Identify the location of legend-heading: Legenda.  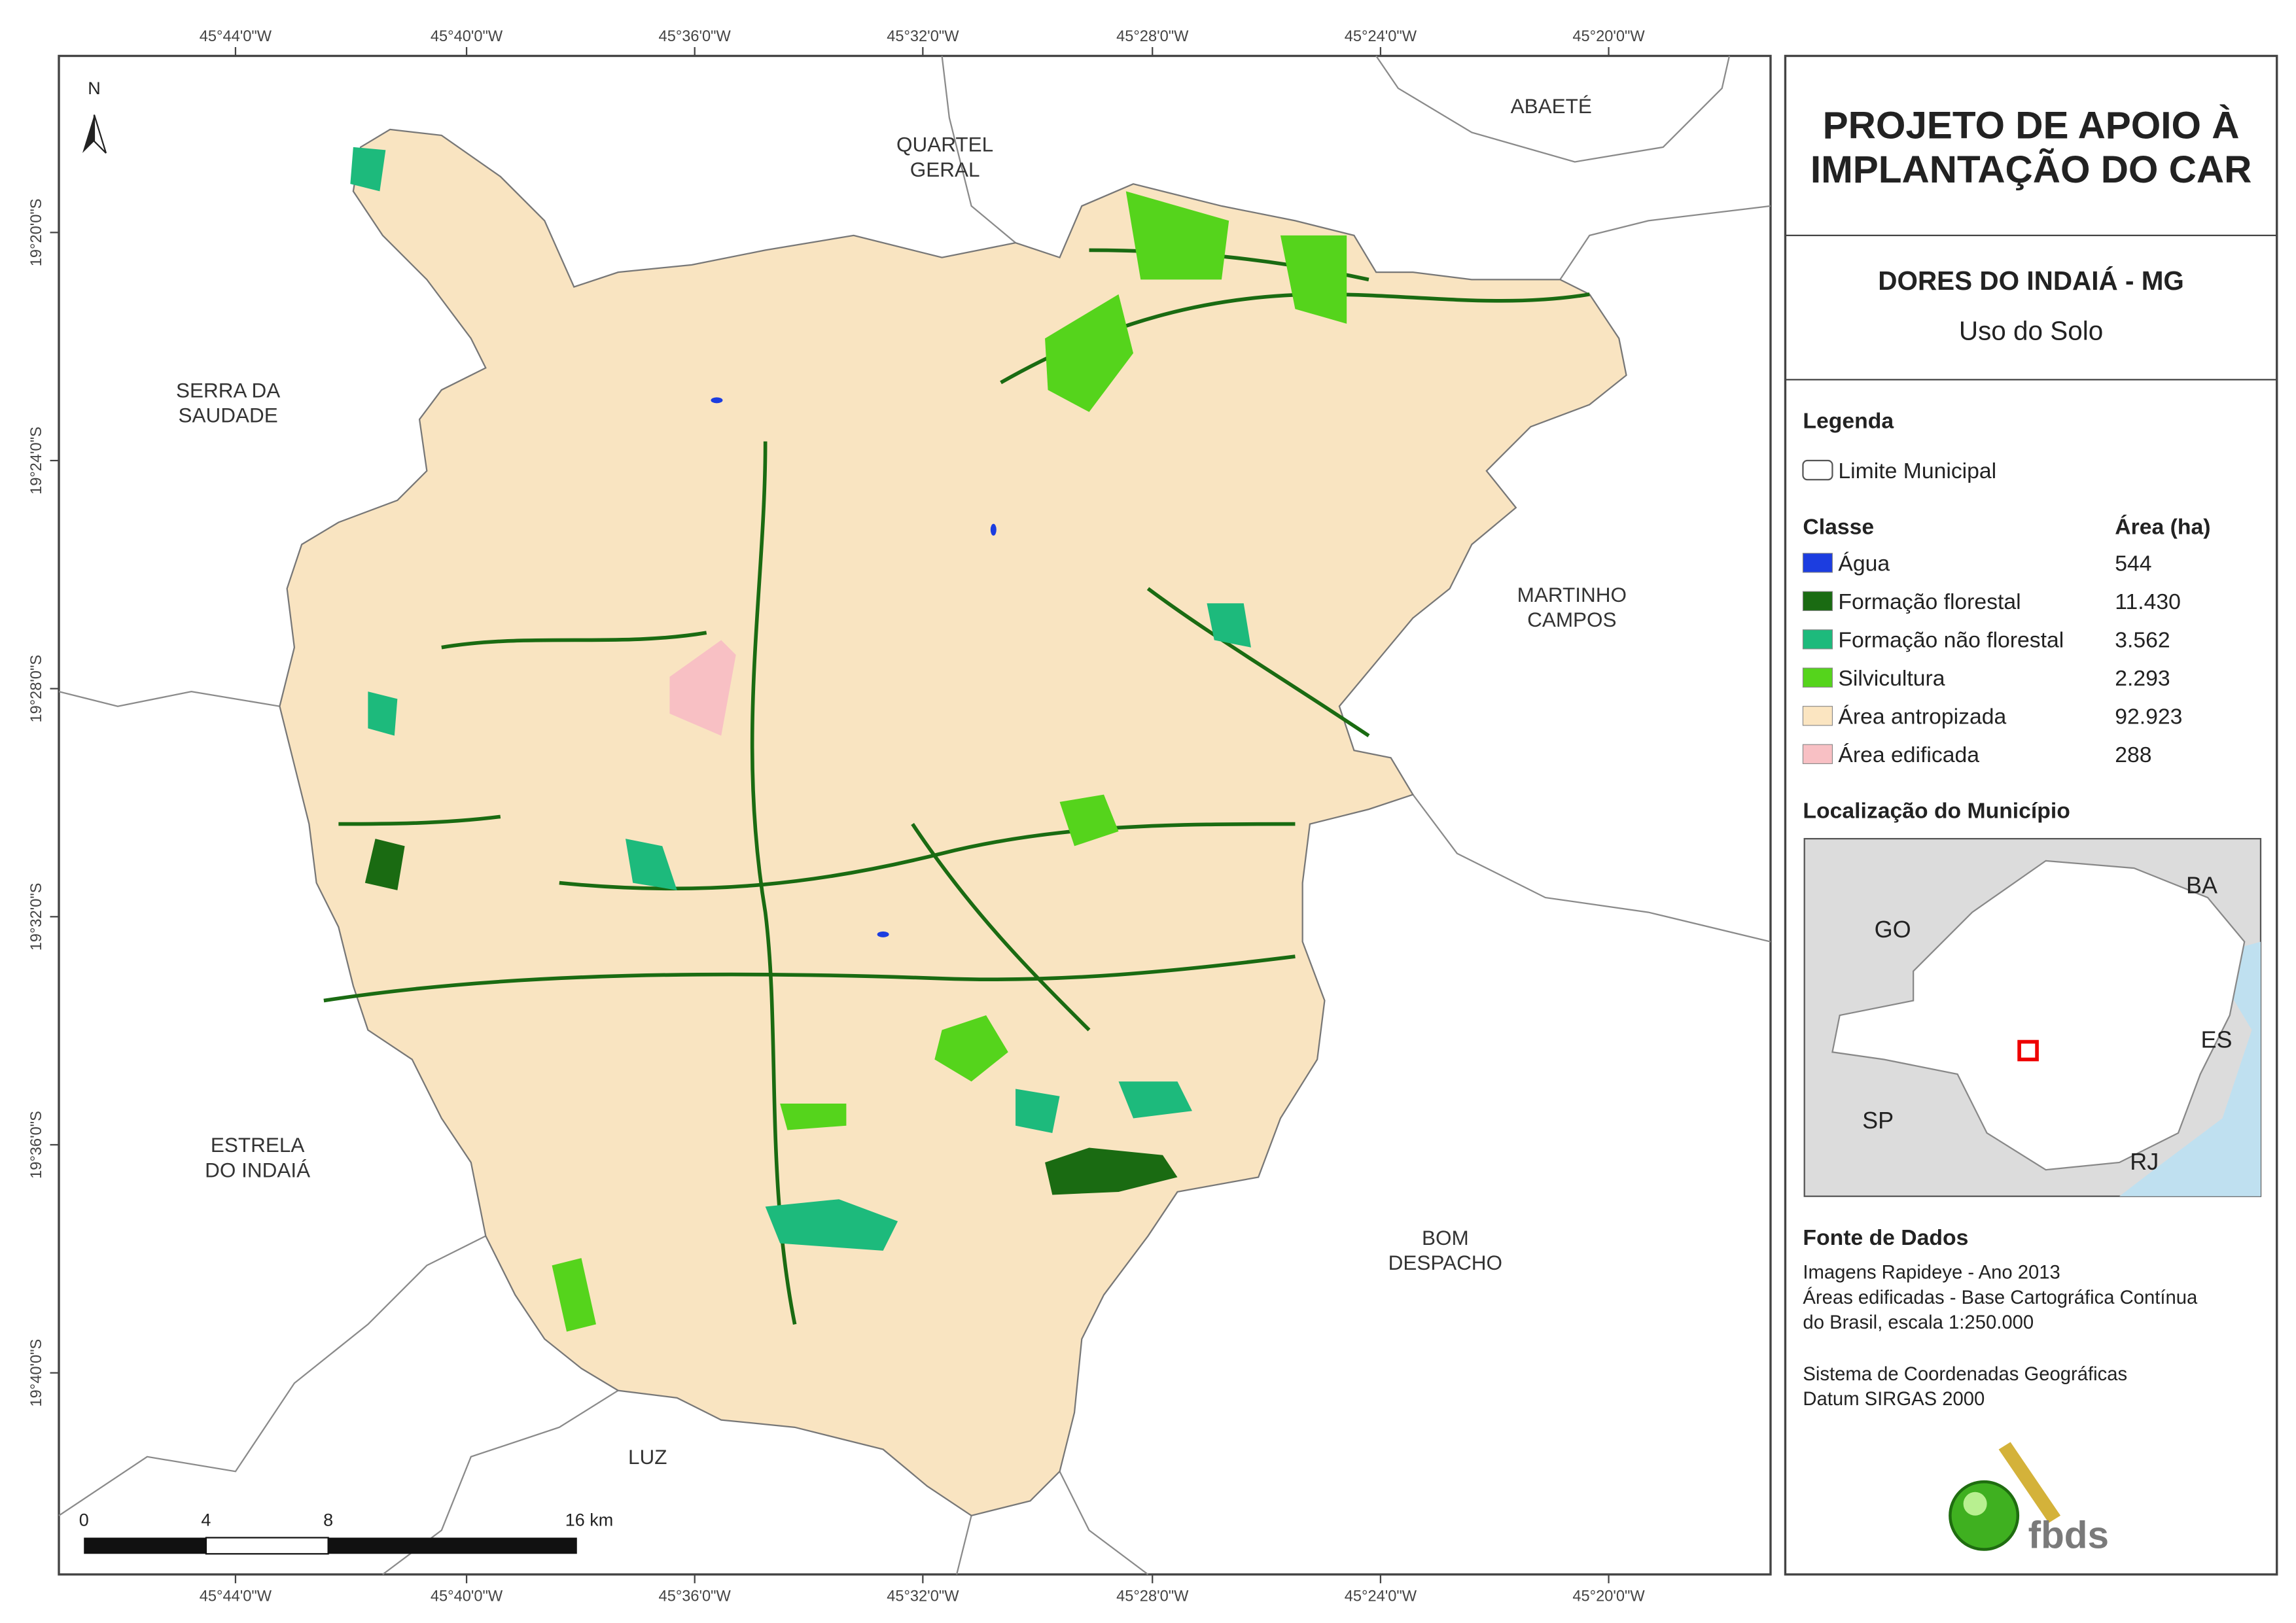
(1849, 421).